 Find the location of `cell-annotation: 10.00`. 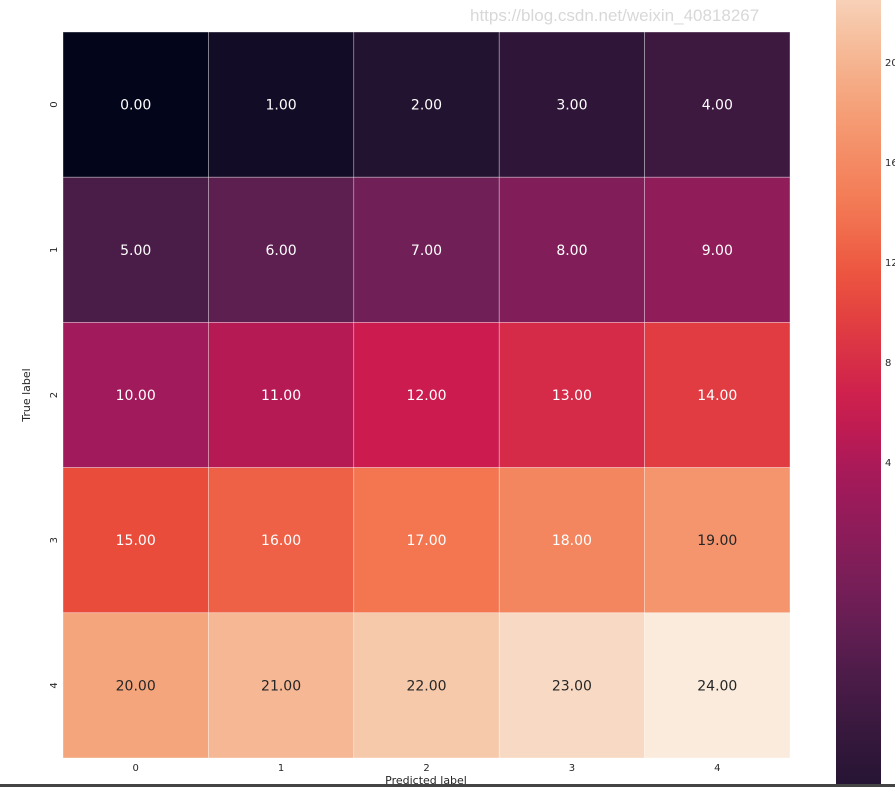

cell-annotation: 10.00 is located at coordinates (136, 396).